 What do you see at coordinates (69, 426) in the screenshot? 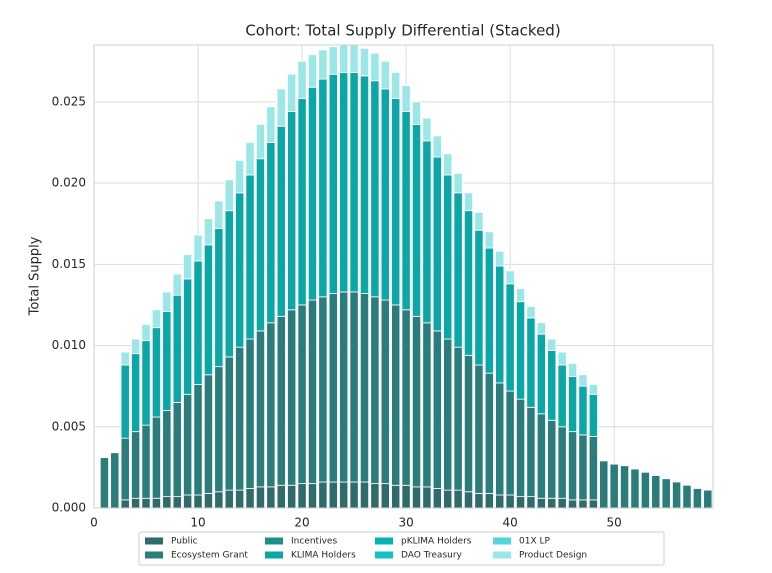
I see `y-tick-label: 0.005` at bounding box center [69, 426].